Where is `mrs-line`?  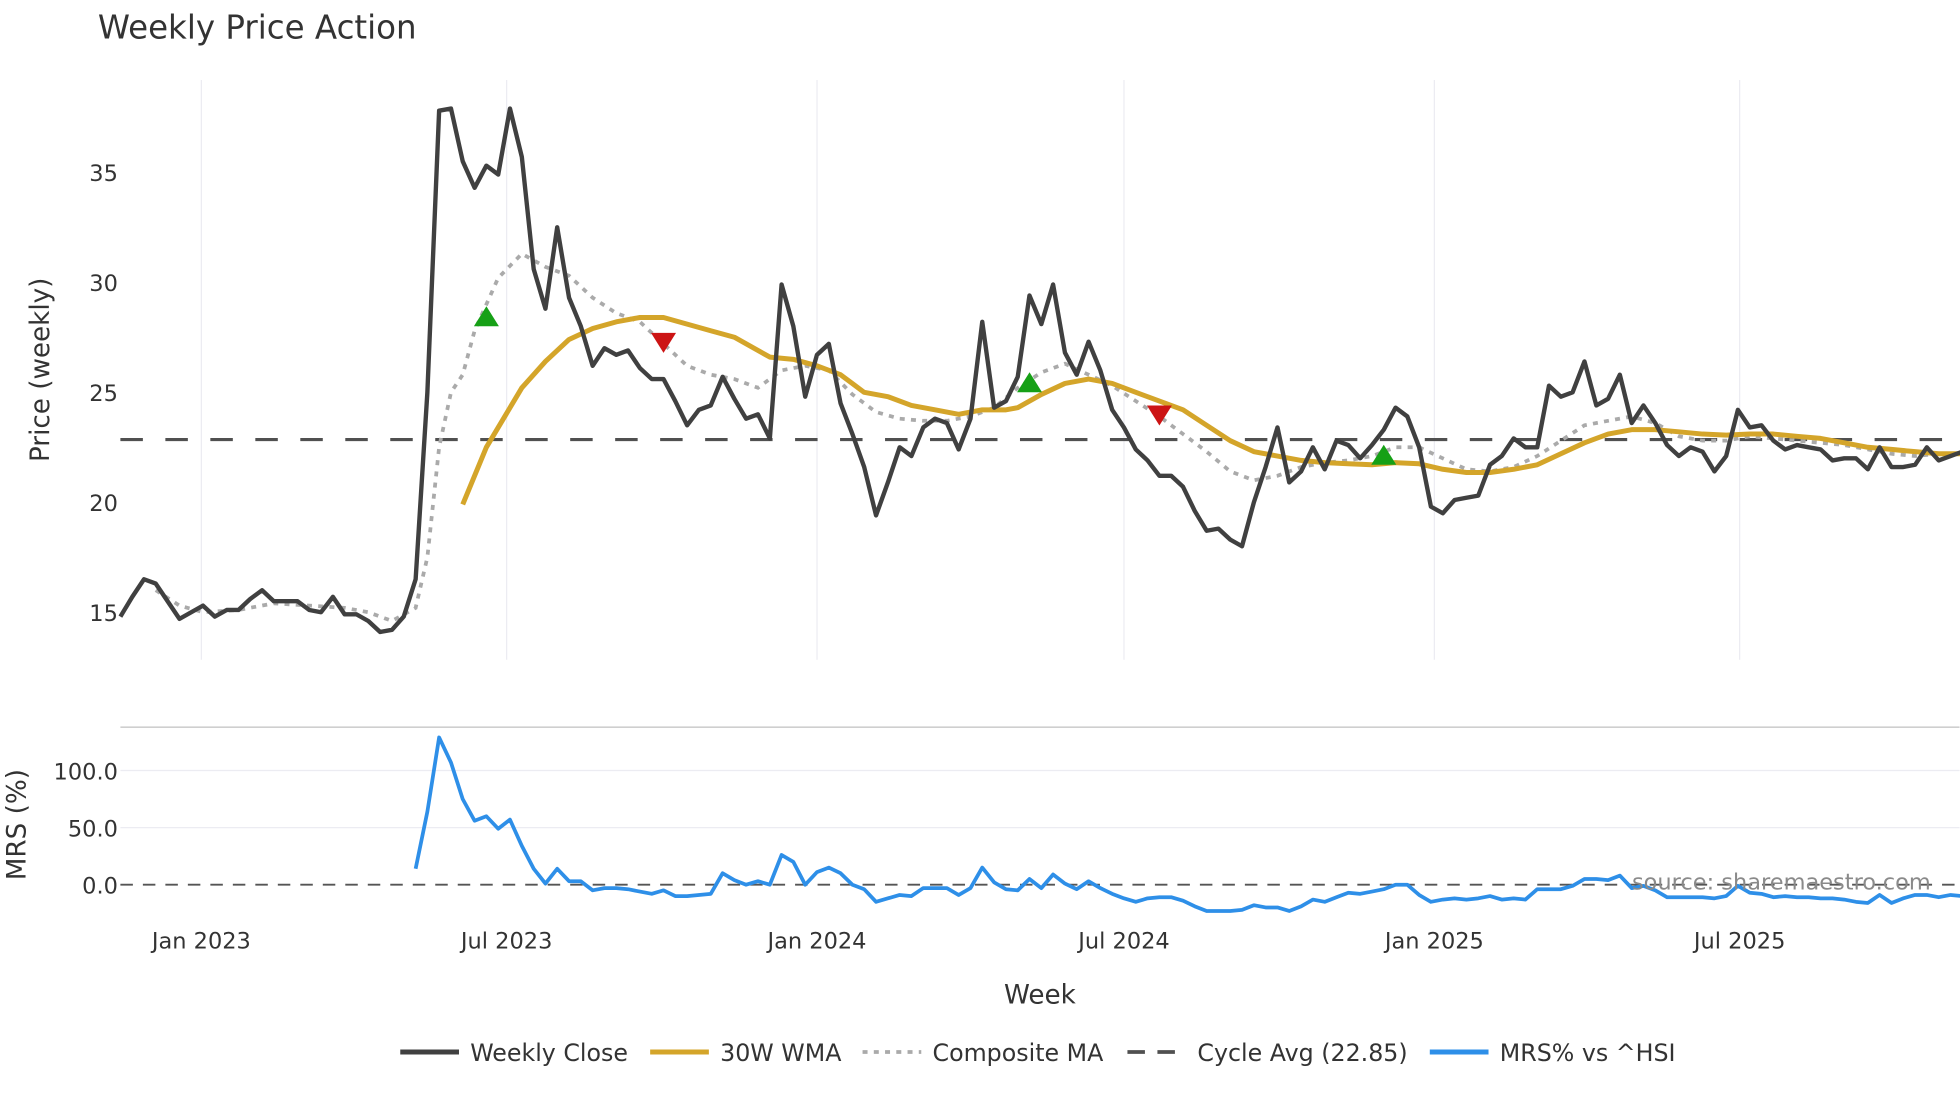 mrs-line is located at coordinates (1186, 824).